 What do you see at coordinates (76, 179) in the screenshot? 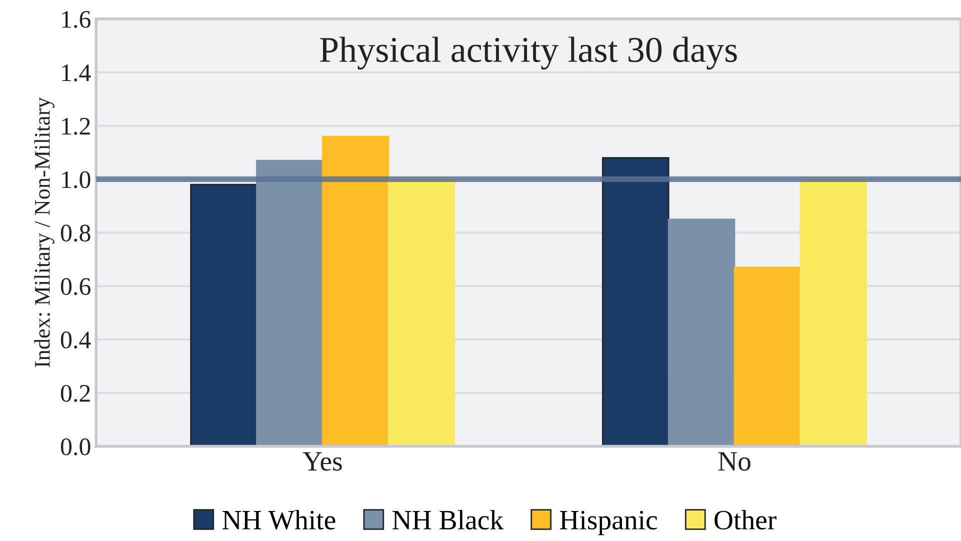
I see `y-tick-label: 1.0` at bounding box center [76, 179].